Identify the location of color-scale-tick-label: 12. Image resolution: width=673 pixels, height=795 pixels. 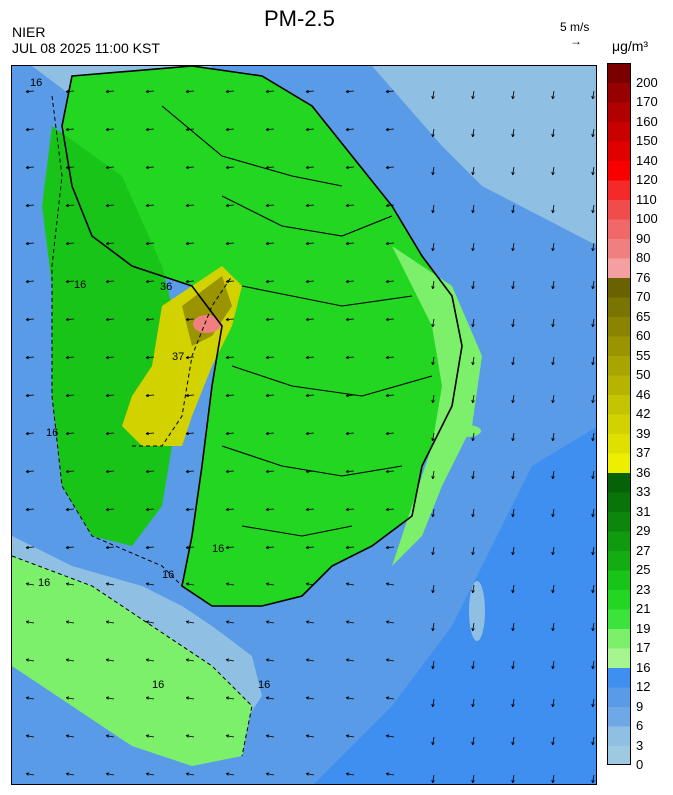
(643, 686).